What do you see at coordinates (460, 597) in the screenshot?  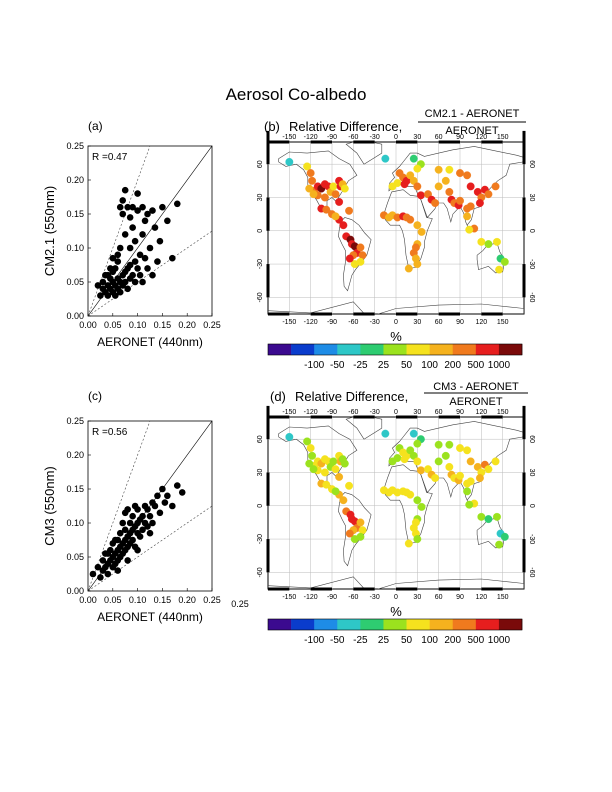 I see `lon-tick-label-bottom: 90` at bounding box center [460, 597].